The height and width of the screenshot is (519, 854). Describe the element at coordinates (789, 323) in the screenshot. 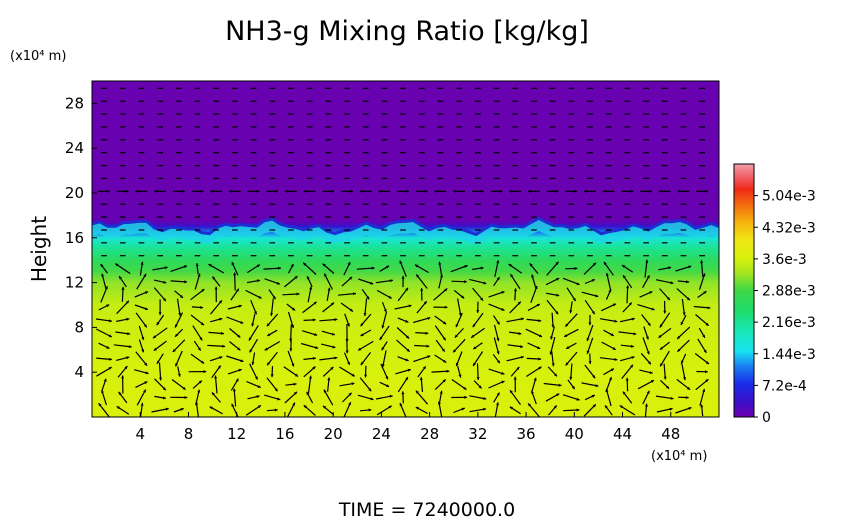

I see `colorbar-tick-label: 2.16e-3` at that location.